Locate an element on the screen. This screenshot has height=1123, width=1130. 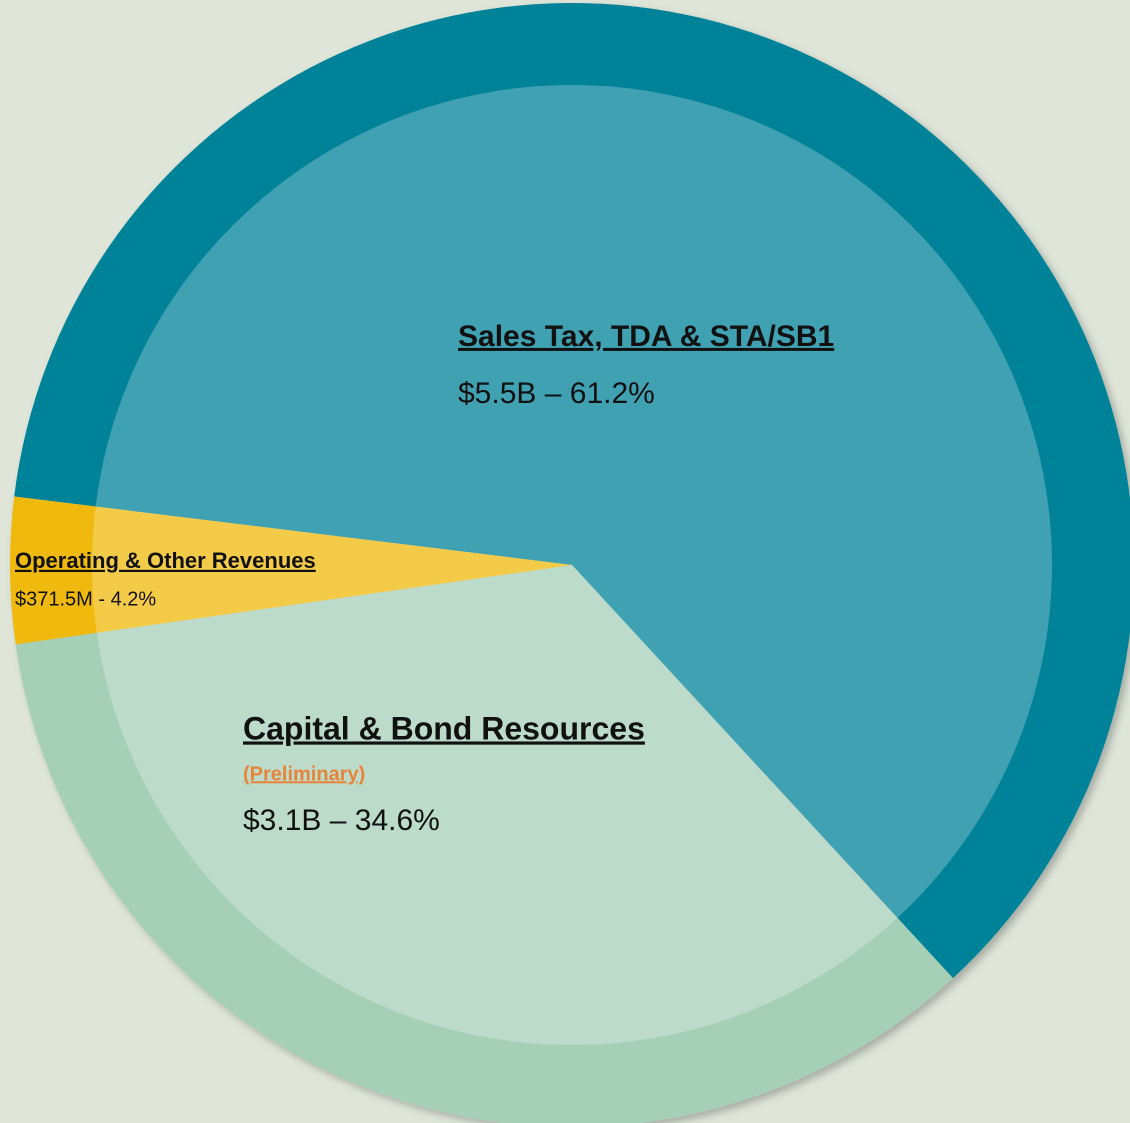
slice-name: Capital & Bond Resources is located at coordinates (444, 728).